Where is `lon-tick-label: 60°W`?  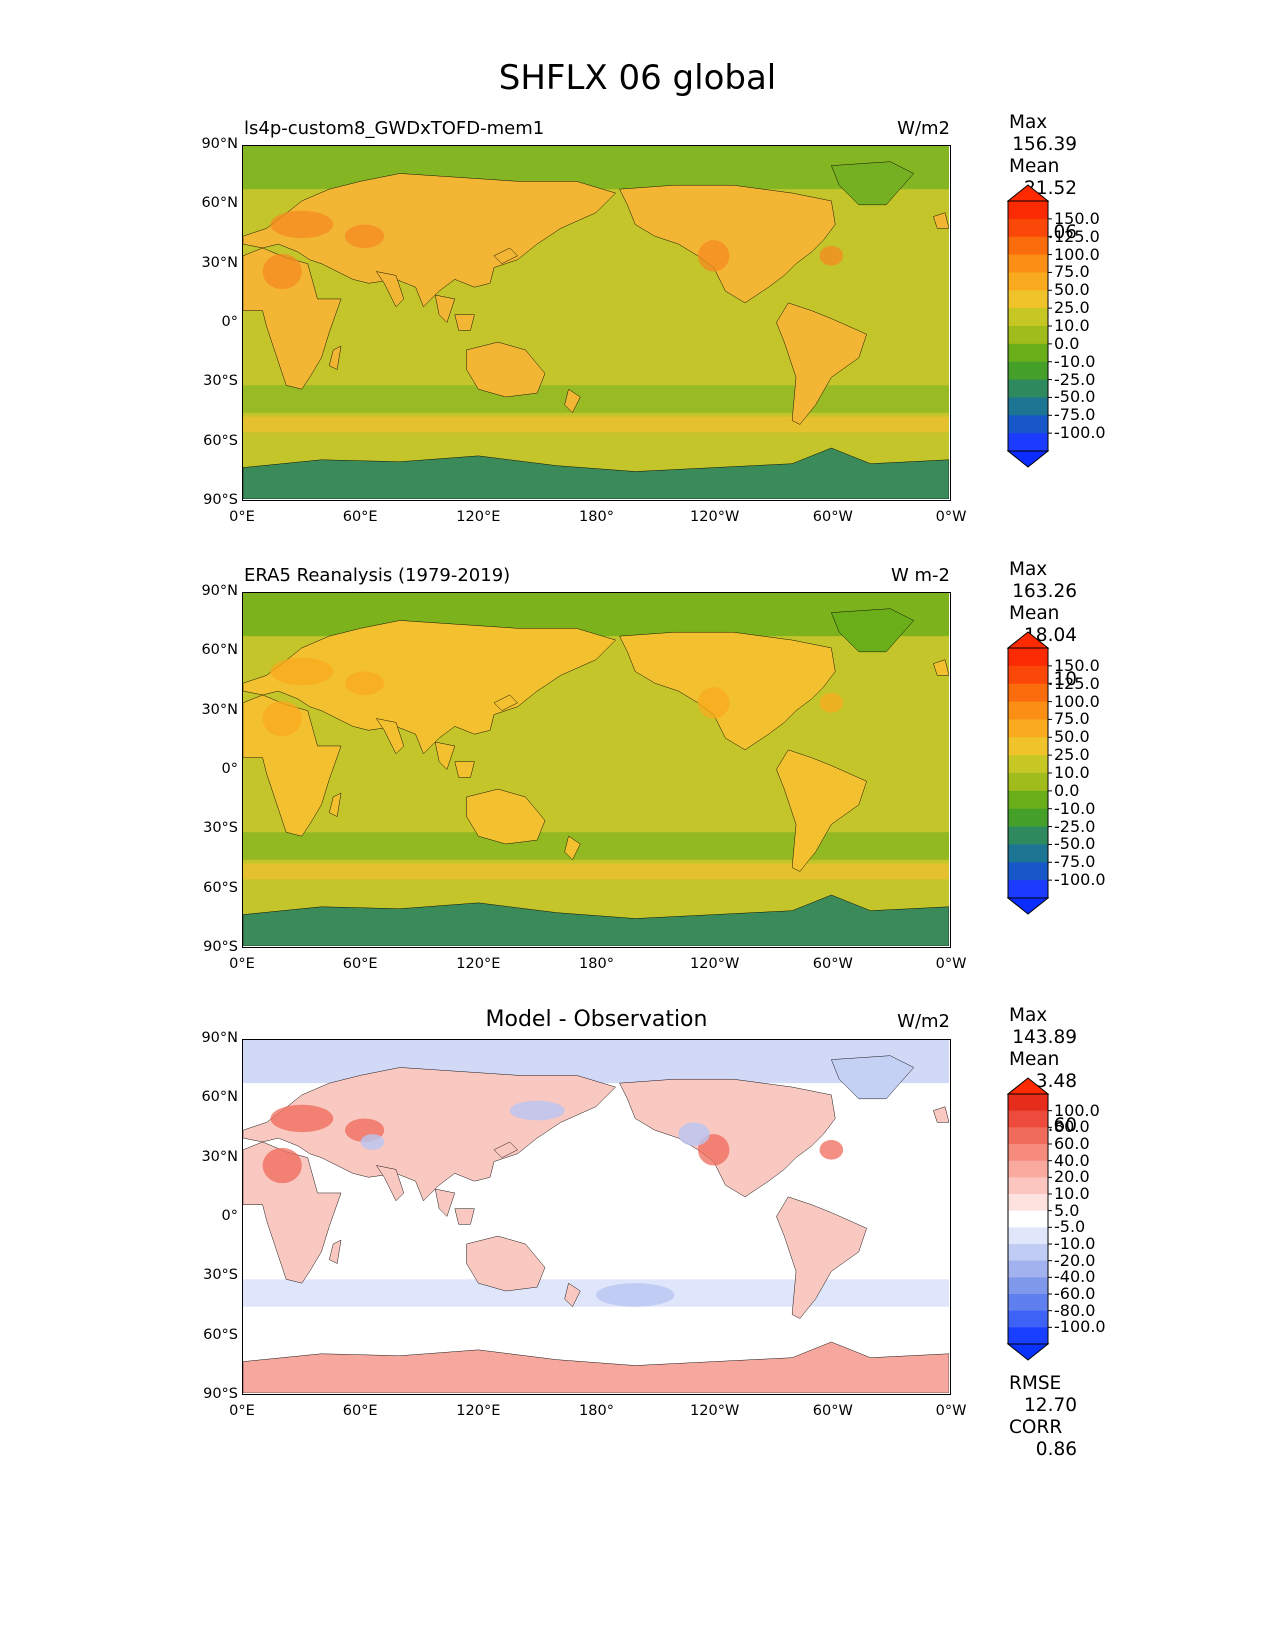
lon-tick-label: 60°W is located at coordinates (832, 1411).